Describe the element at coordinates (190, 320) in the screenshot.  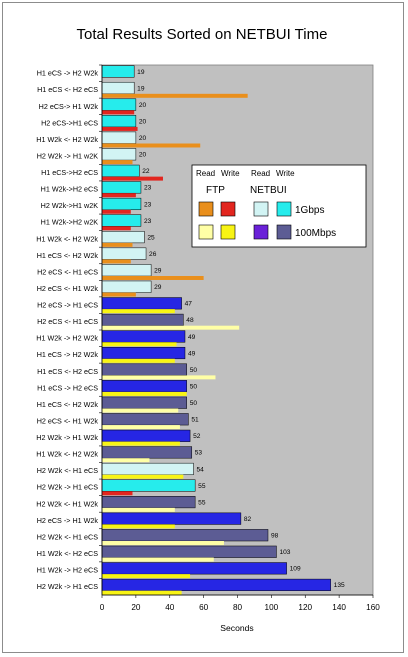
I see `value-label: 48` at that location.